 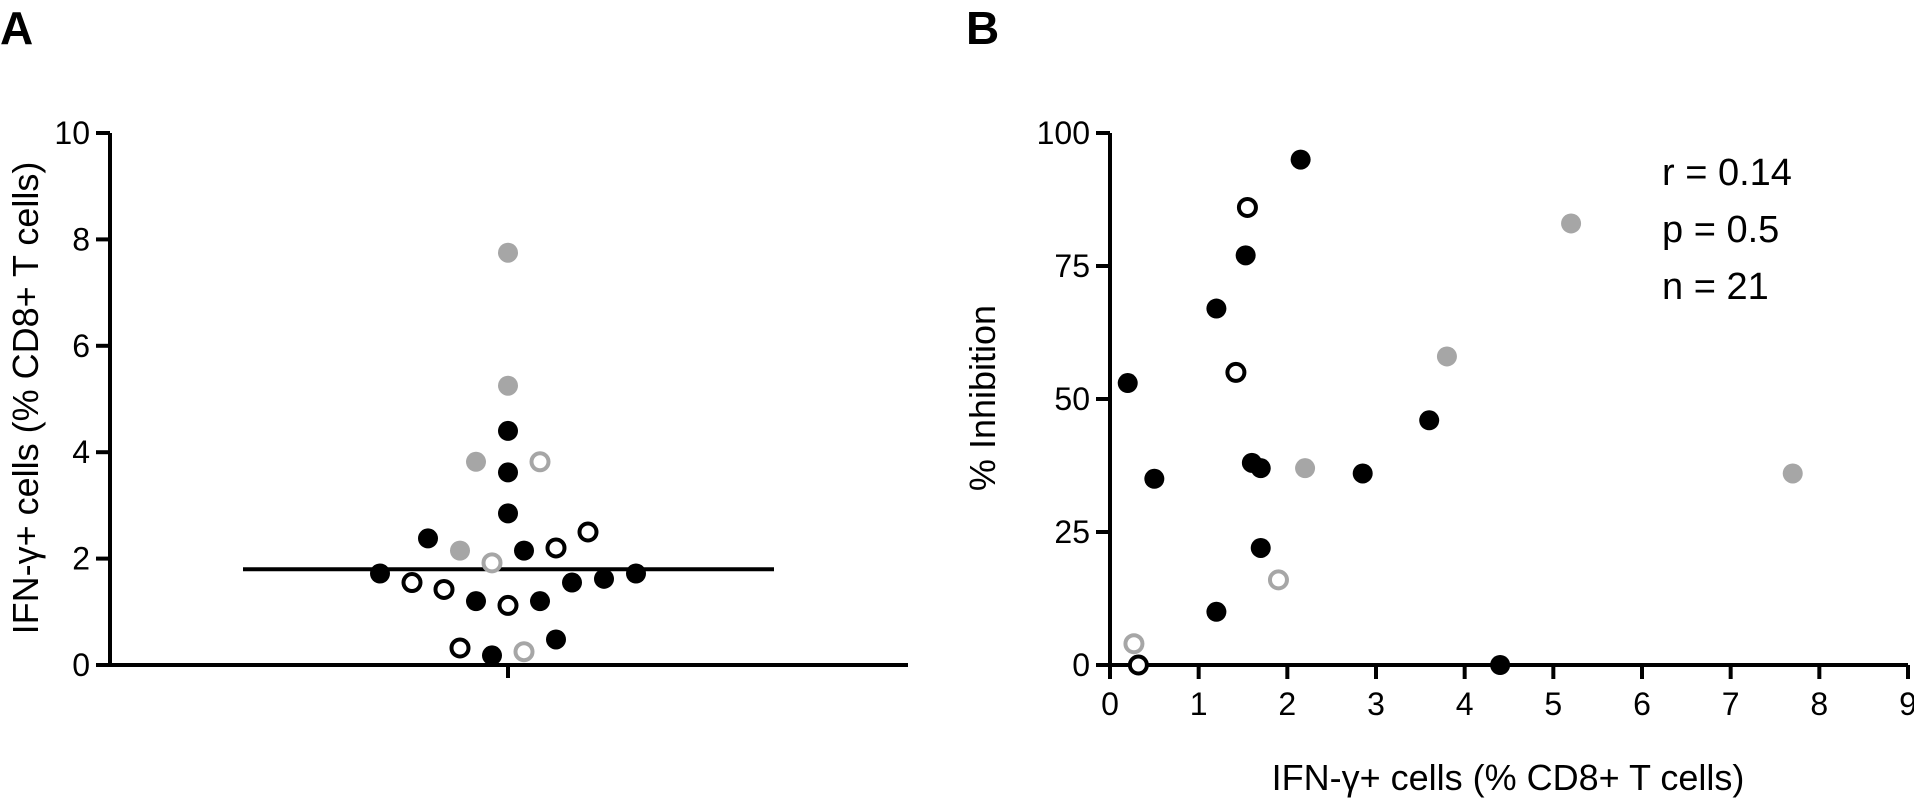 What do you see at coordinates (72, 133) in the screenshot?
I see `y-tick-label: 10` at bounding box center [72, 133].